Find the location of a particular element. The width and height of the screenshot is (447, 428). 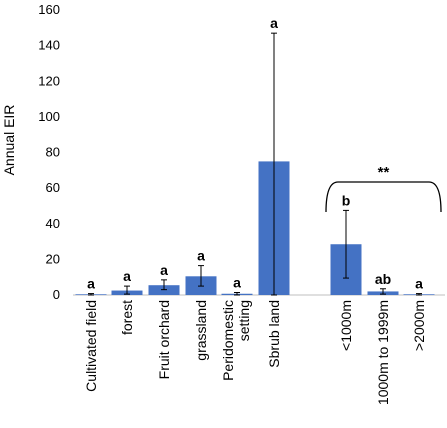

x-tick-label: Peridomesticsetting is located at coordinates (236, 340).